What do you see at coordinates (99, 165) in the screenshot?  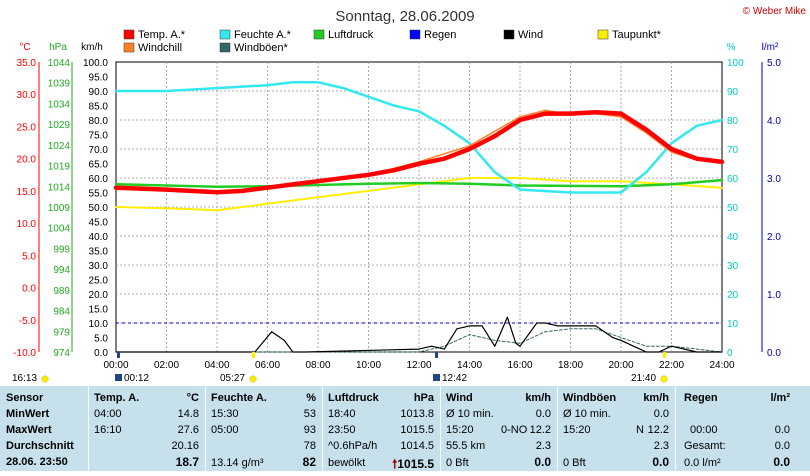 I see `wind-tick-label: 65.0` at bounding box center [99, 165].